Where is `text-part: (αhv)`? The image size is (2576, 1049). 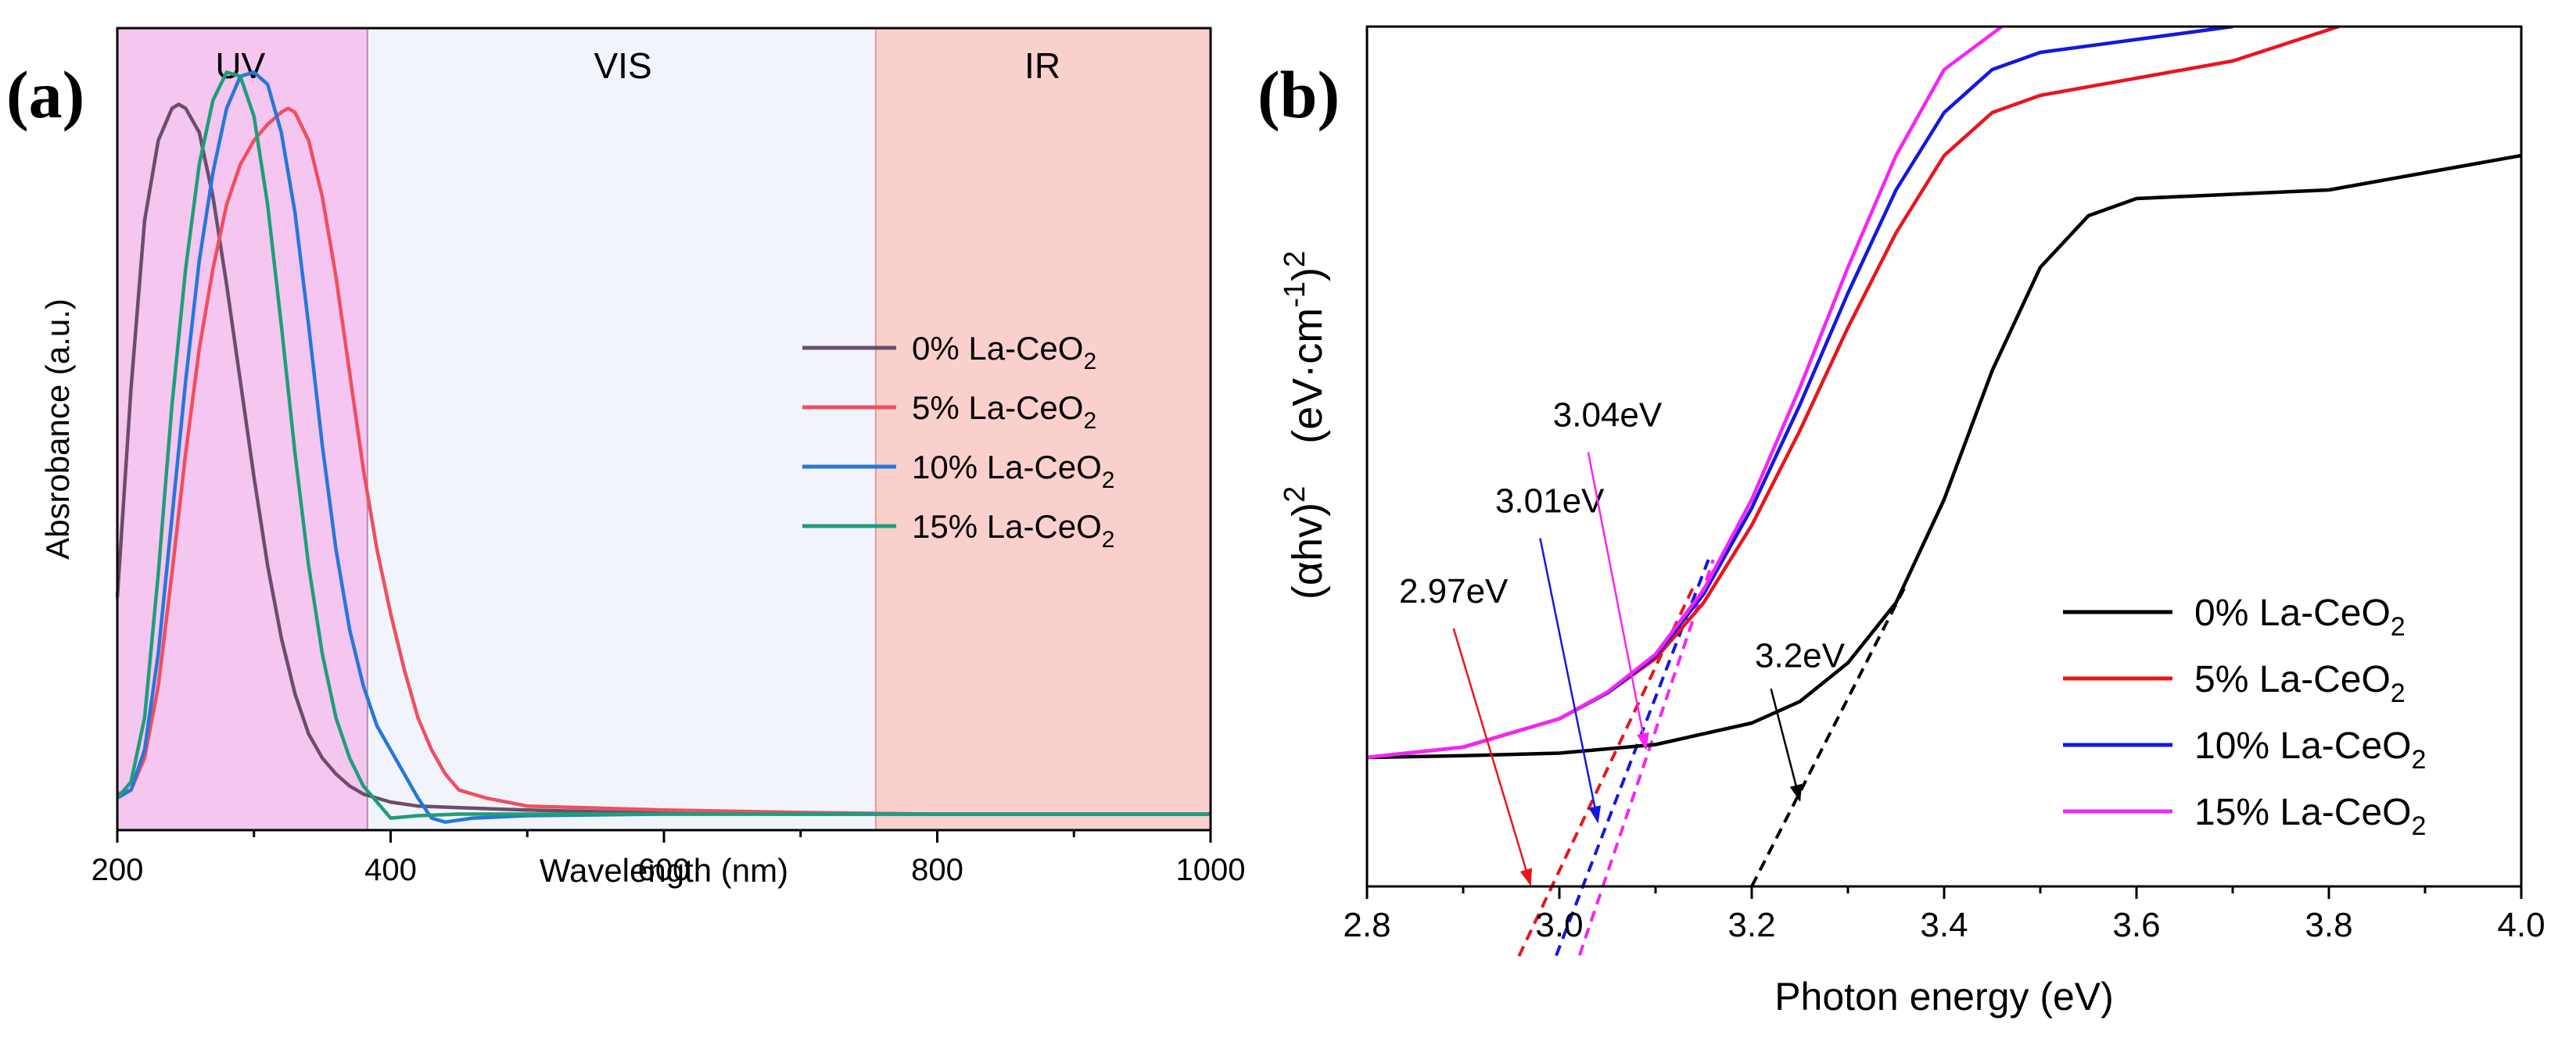 text-part: (αhv) is located at coordinates (1307, 551).